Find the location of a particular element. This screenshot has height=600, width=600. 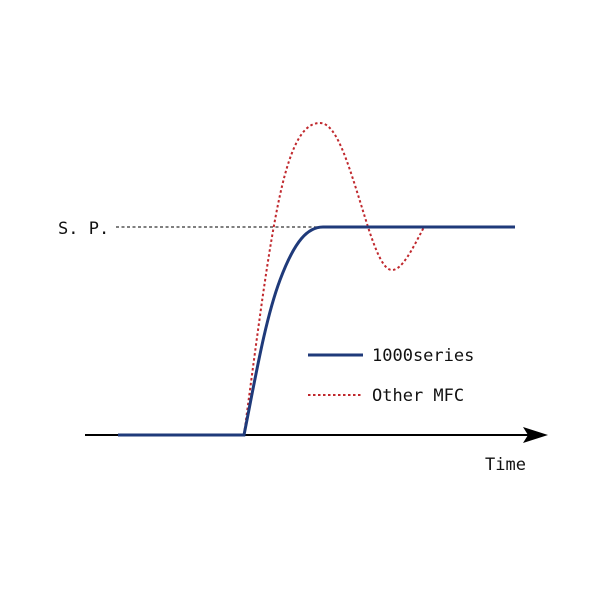

legend: 1000series Other MFC is located at coordinates (391, 376).